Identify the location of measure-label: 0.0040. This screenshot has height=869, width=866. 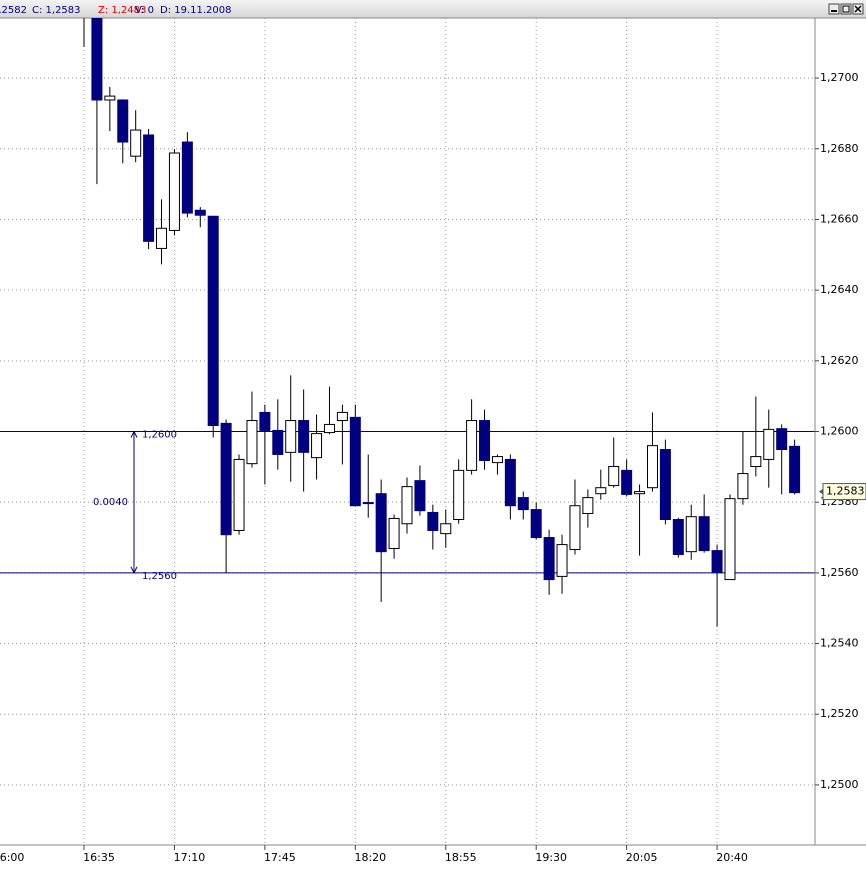
(110, 502).